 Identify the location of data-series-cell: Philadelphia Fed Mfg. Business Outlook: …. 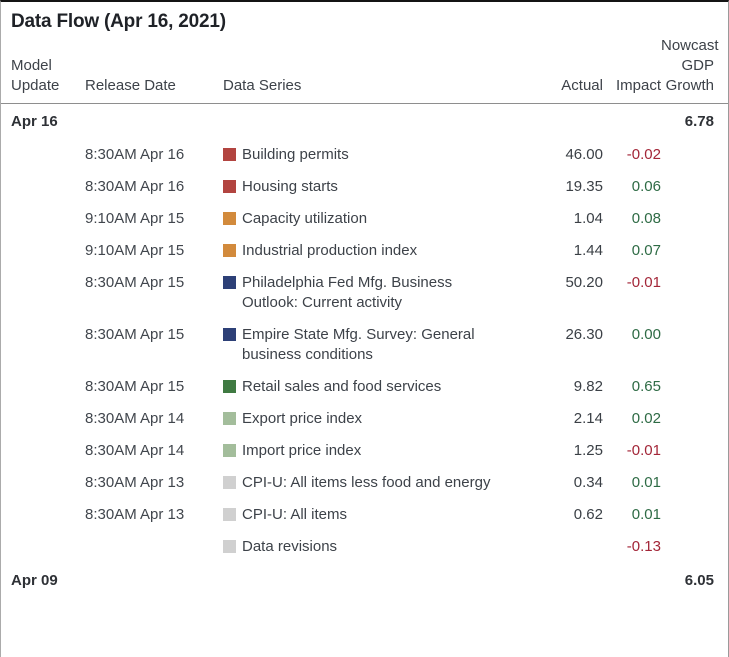
(372, 293).